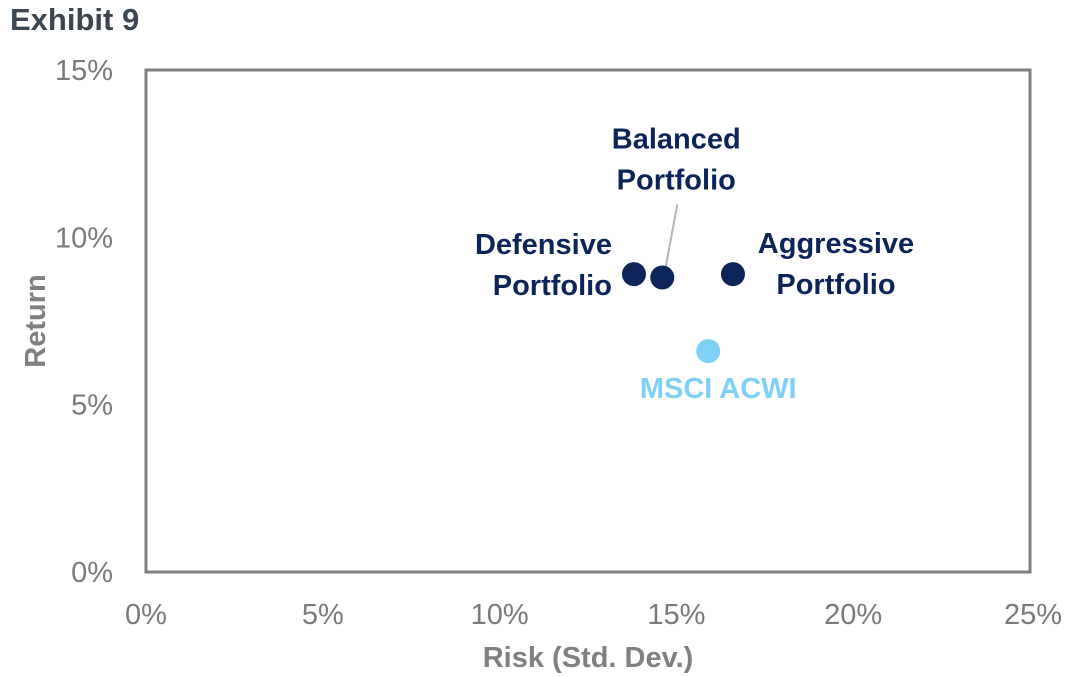 The image size is (1070, 677). I want to click on x-tick-label: 15%, so click(676, 615).